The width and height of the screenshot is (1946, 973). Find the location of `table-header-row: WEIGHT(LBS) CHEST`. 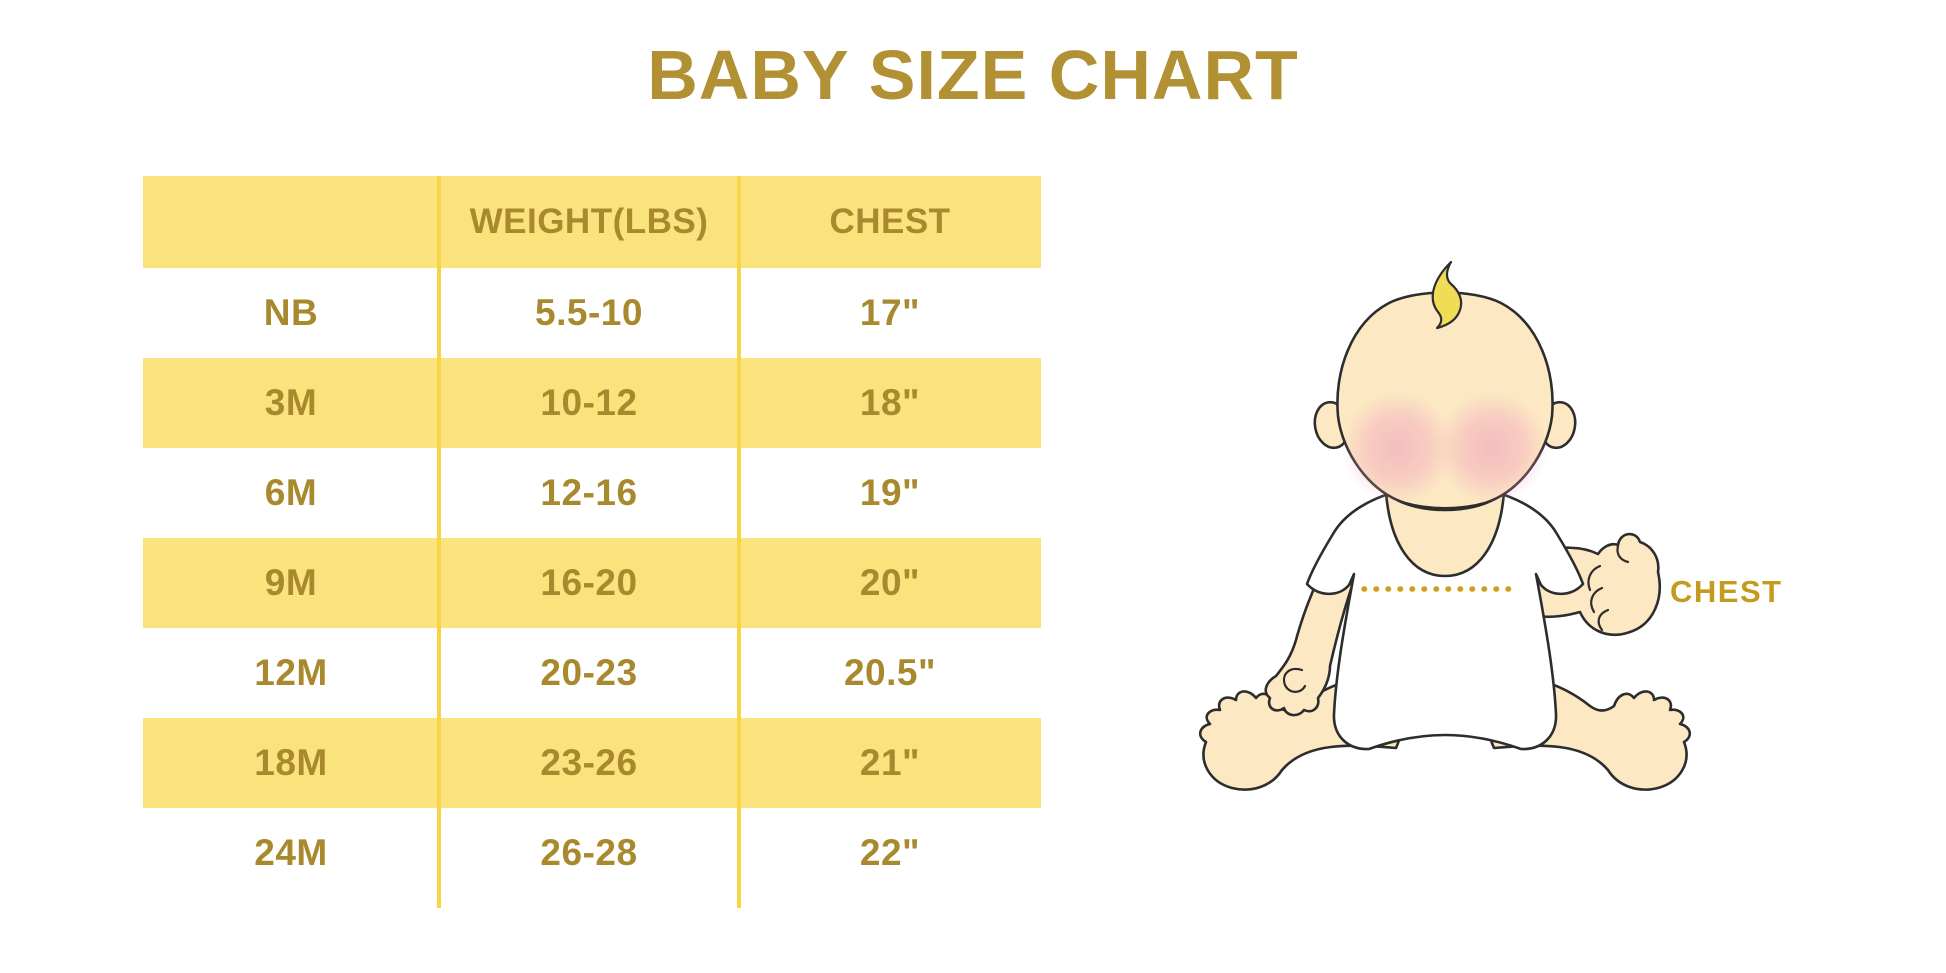

table-header-row: WEIGHT(LBS) CHEST is located at coordinates (592, 222).